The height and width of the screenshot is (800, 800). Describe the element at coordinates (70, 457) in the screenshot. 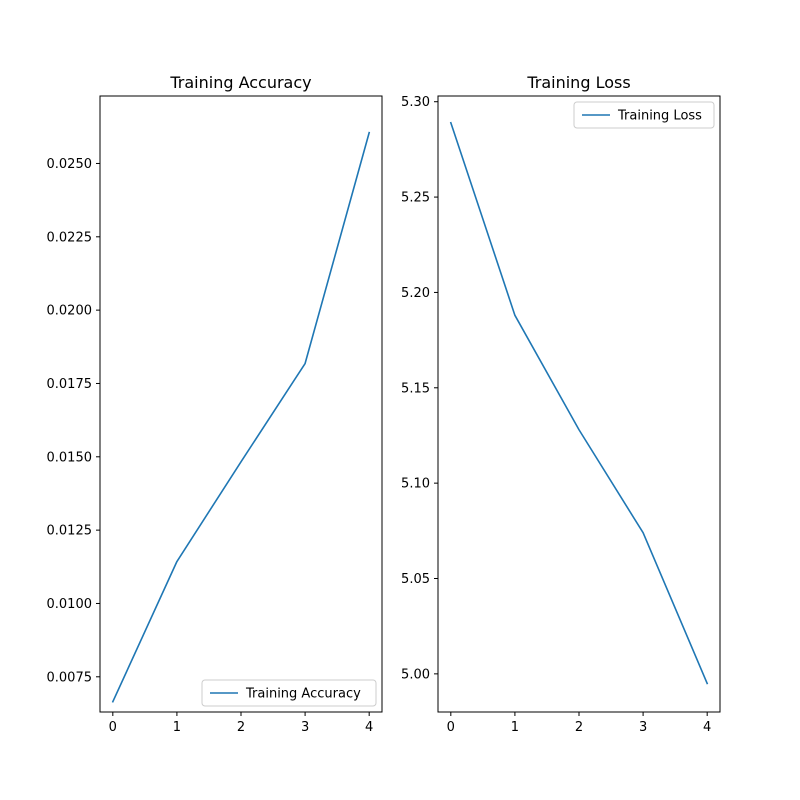

I see `accuracy-y-tick-label: 0.0150` at that location.